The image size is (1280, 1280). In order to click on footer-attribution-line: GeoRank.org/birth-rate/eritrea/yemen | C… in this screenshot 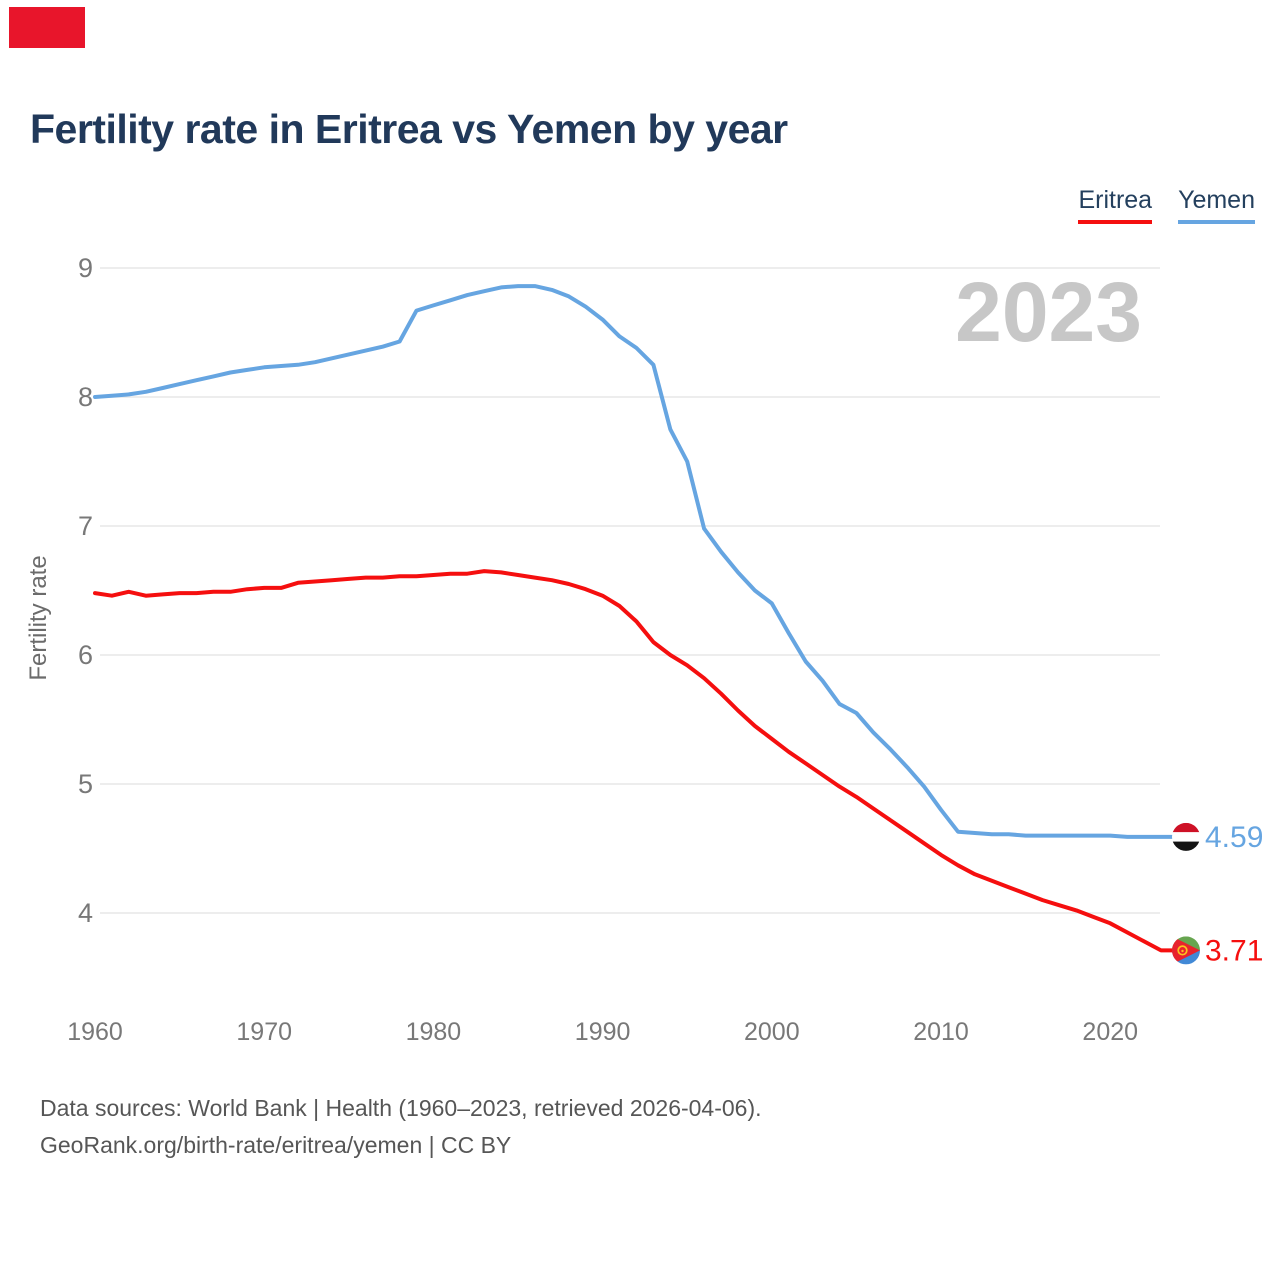, I will do `click(276, 1145)`.